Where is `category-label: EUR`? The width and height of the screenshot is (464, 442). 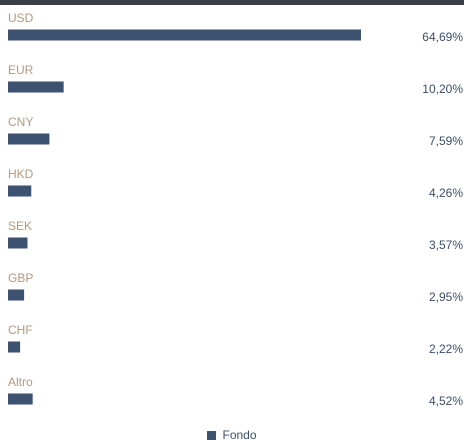 category-label: EUR is located at coordinates (21, 70).